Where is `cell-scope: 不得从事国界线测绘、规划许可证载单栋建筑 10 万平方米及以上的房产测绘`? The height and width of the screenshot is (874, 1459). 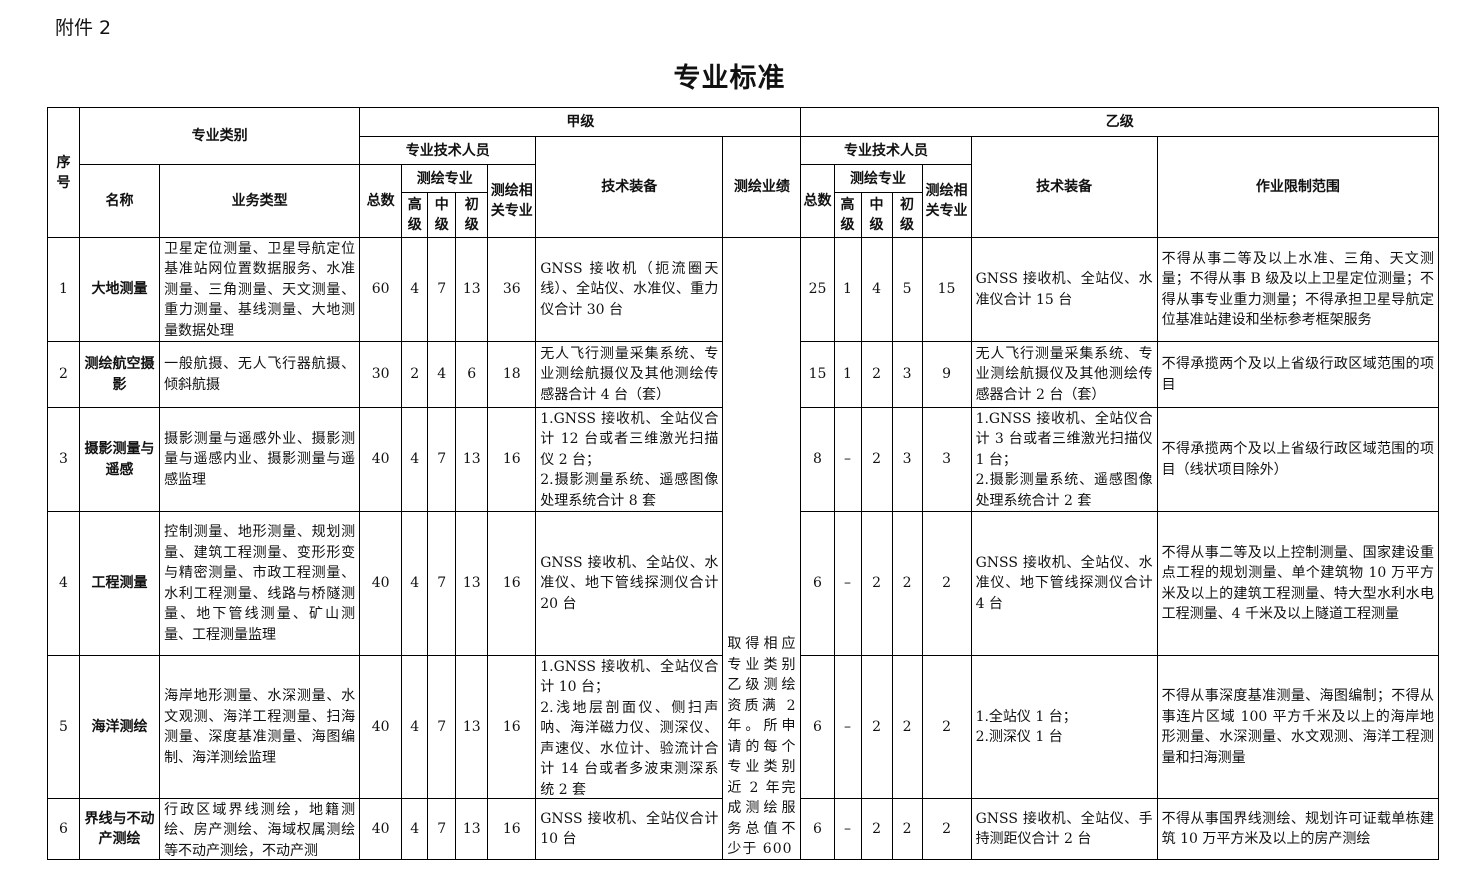
cell-scope: 不得从事国界线测绘、规划许可证载单栋建筑 10 万平方米及以上的房产测绘 is located at coordinates (1298, 829).